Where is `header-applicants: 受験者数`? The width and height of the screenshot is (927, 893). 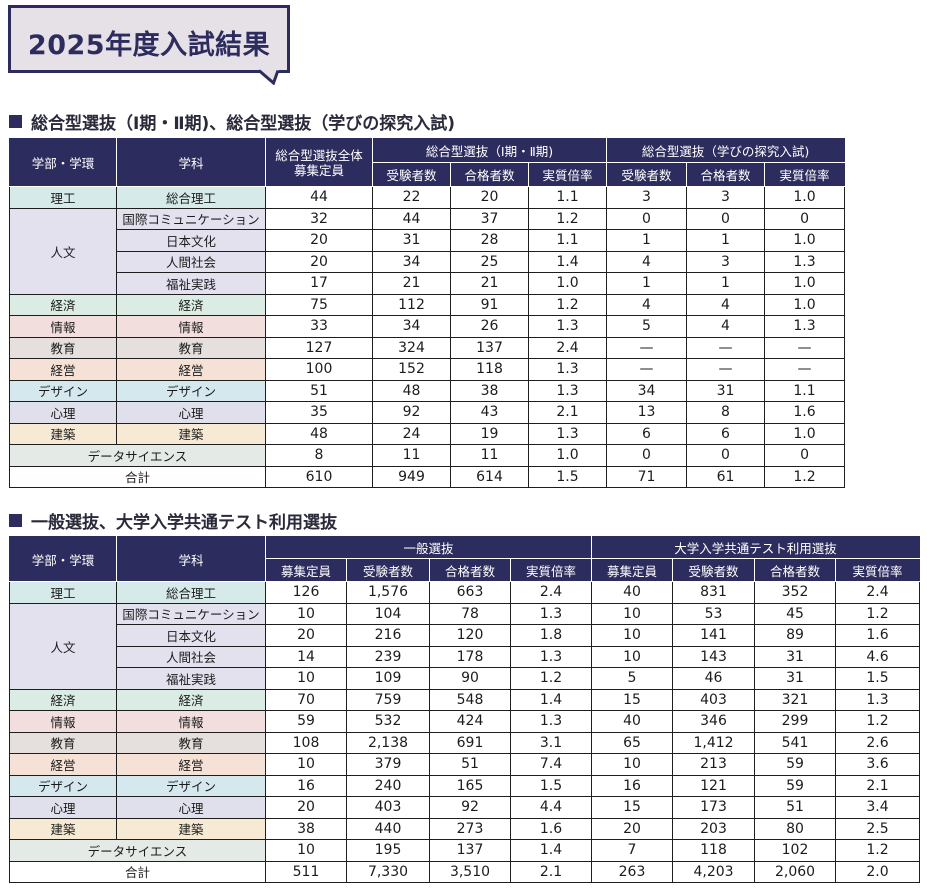
header-applicants: 受験者数 is located at coordinates (714, 570).